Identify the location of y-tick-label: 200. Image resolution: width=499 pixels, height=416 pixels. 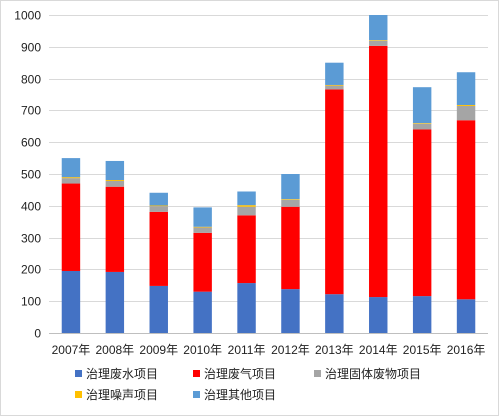
(31, 270).